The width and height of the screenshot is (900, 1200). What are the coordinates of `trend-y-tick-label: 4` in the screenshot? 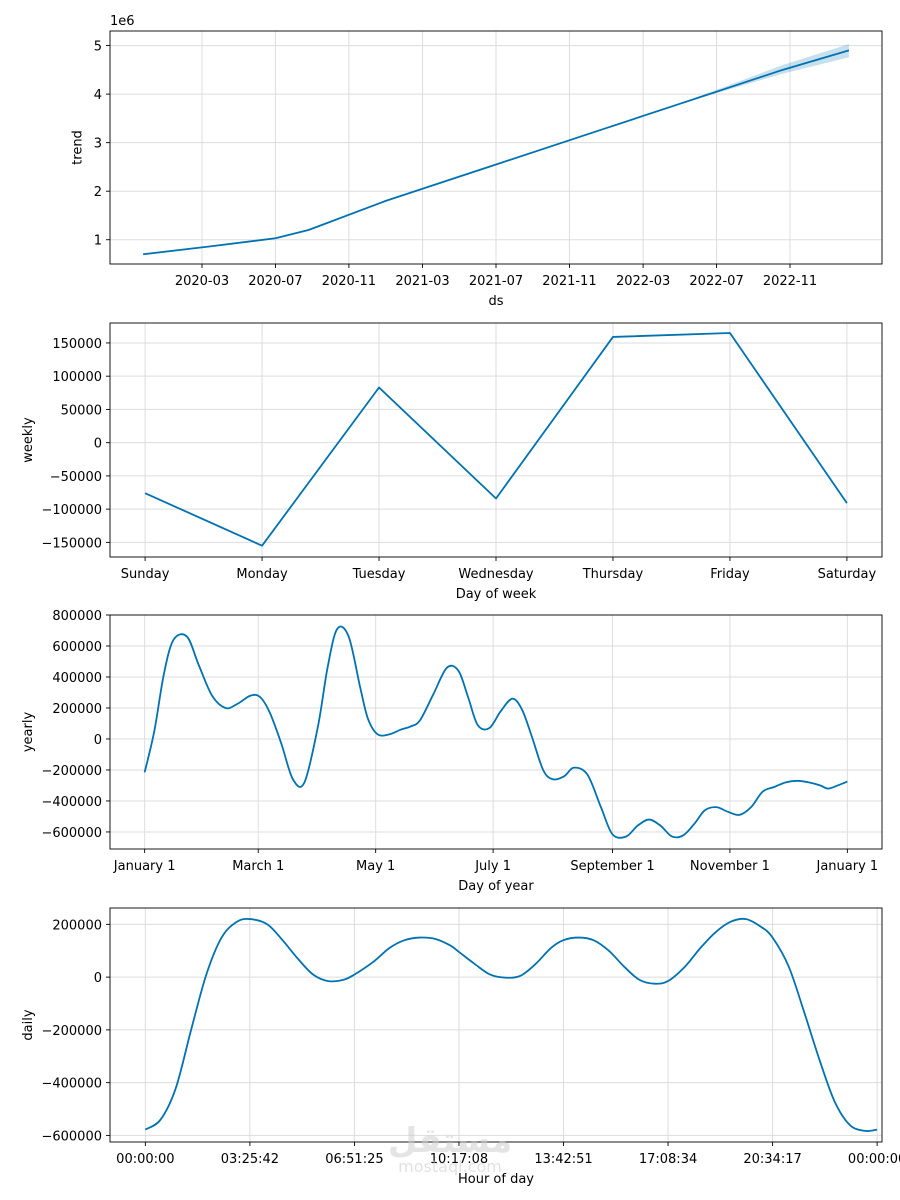 It's located at (98, 95).